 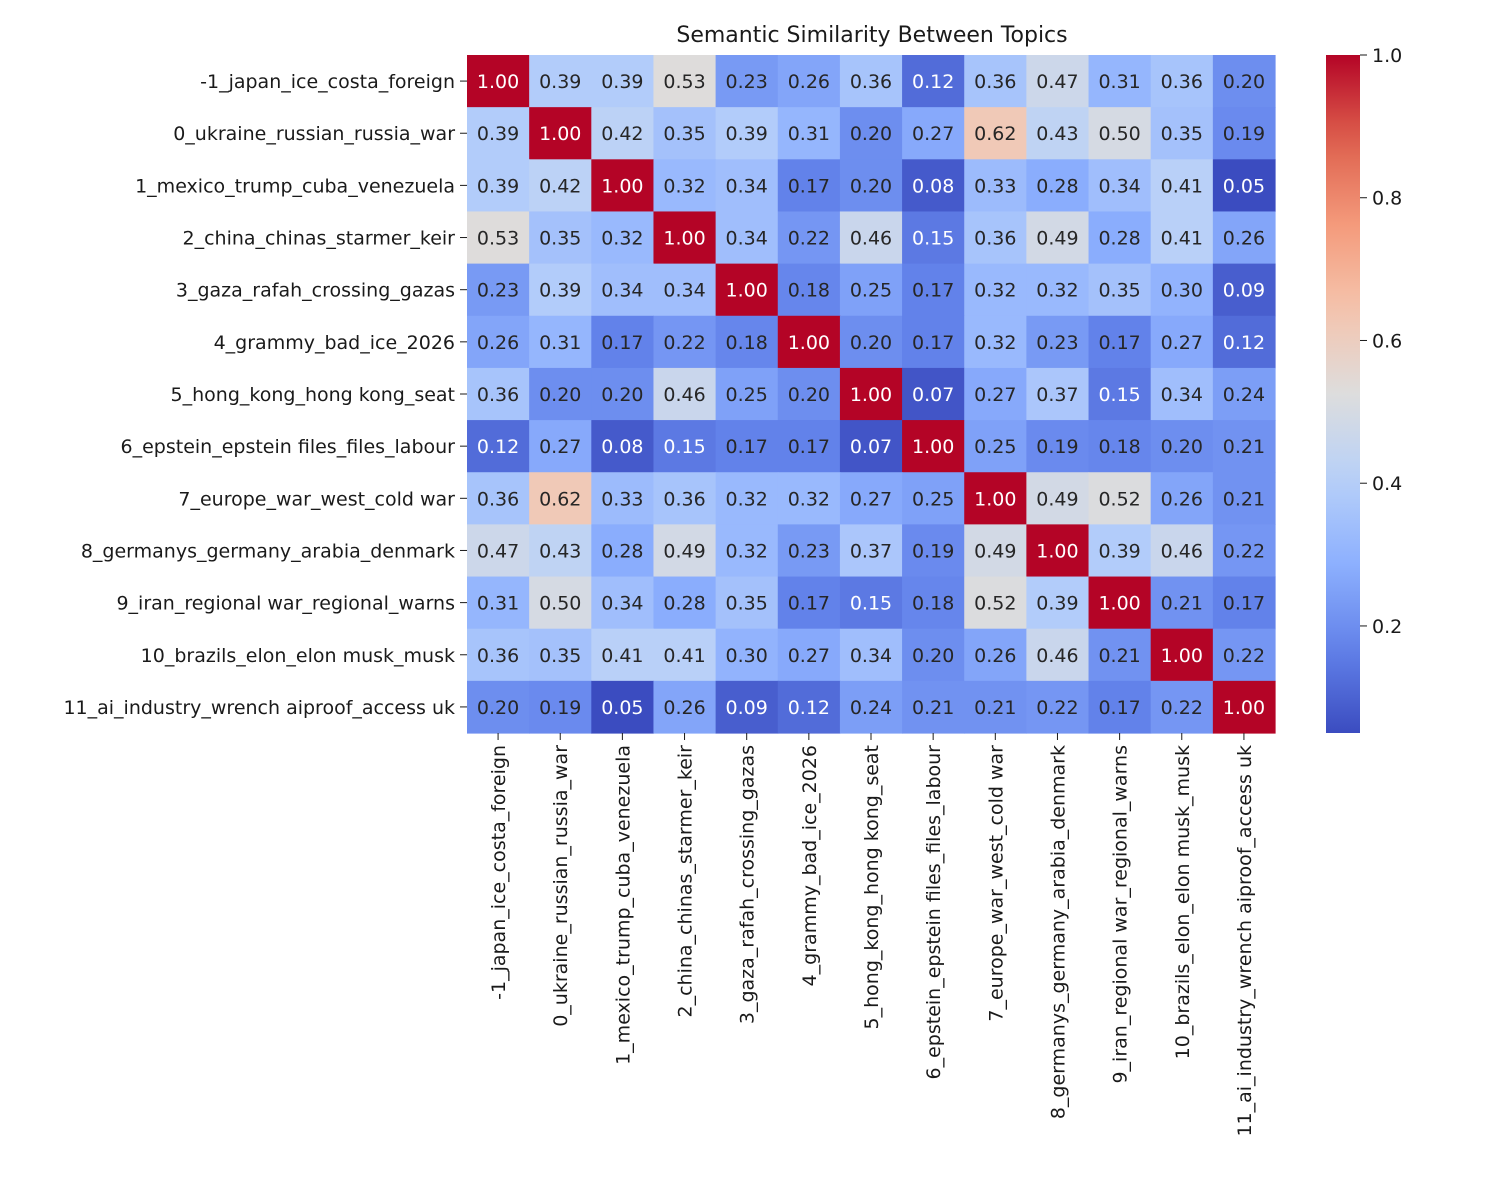 What do you see at coordinates (933, 186) in the screenshot?
I see `cell-value-label: 0.08` at bounding box center [933, 186].